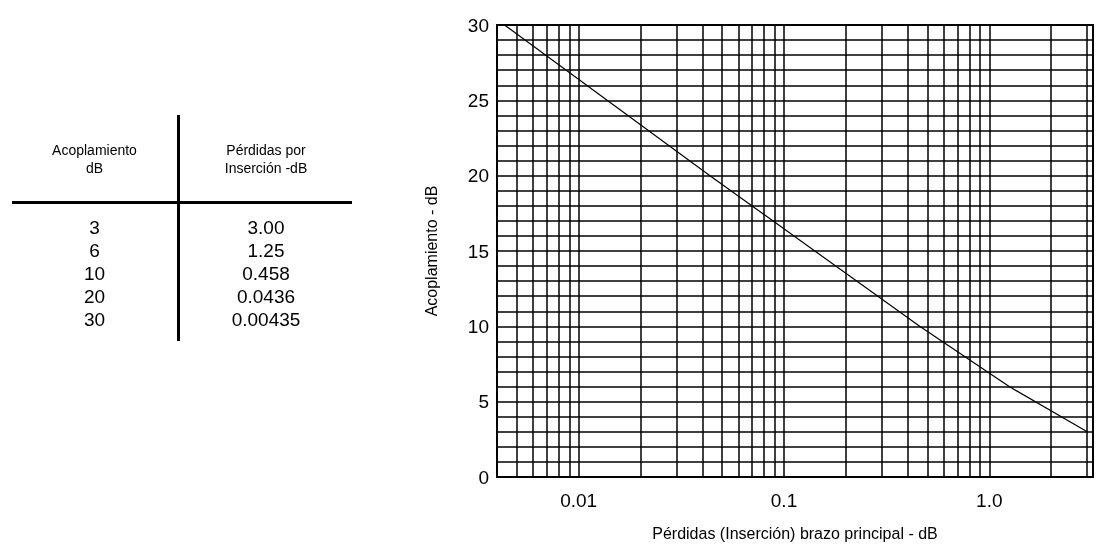  What do you see at coordinates (795, 533) in the screenshot?
I see `x-axis-title: Pérdidas (Inserción) brazo principal - dB` at bounding box center [795, 533].